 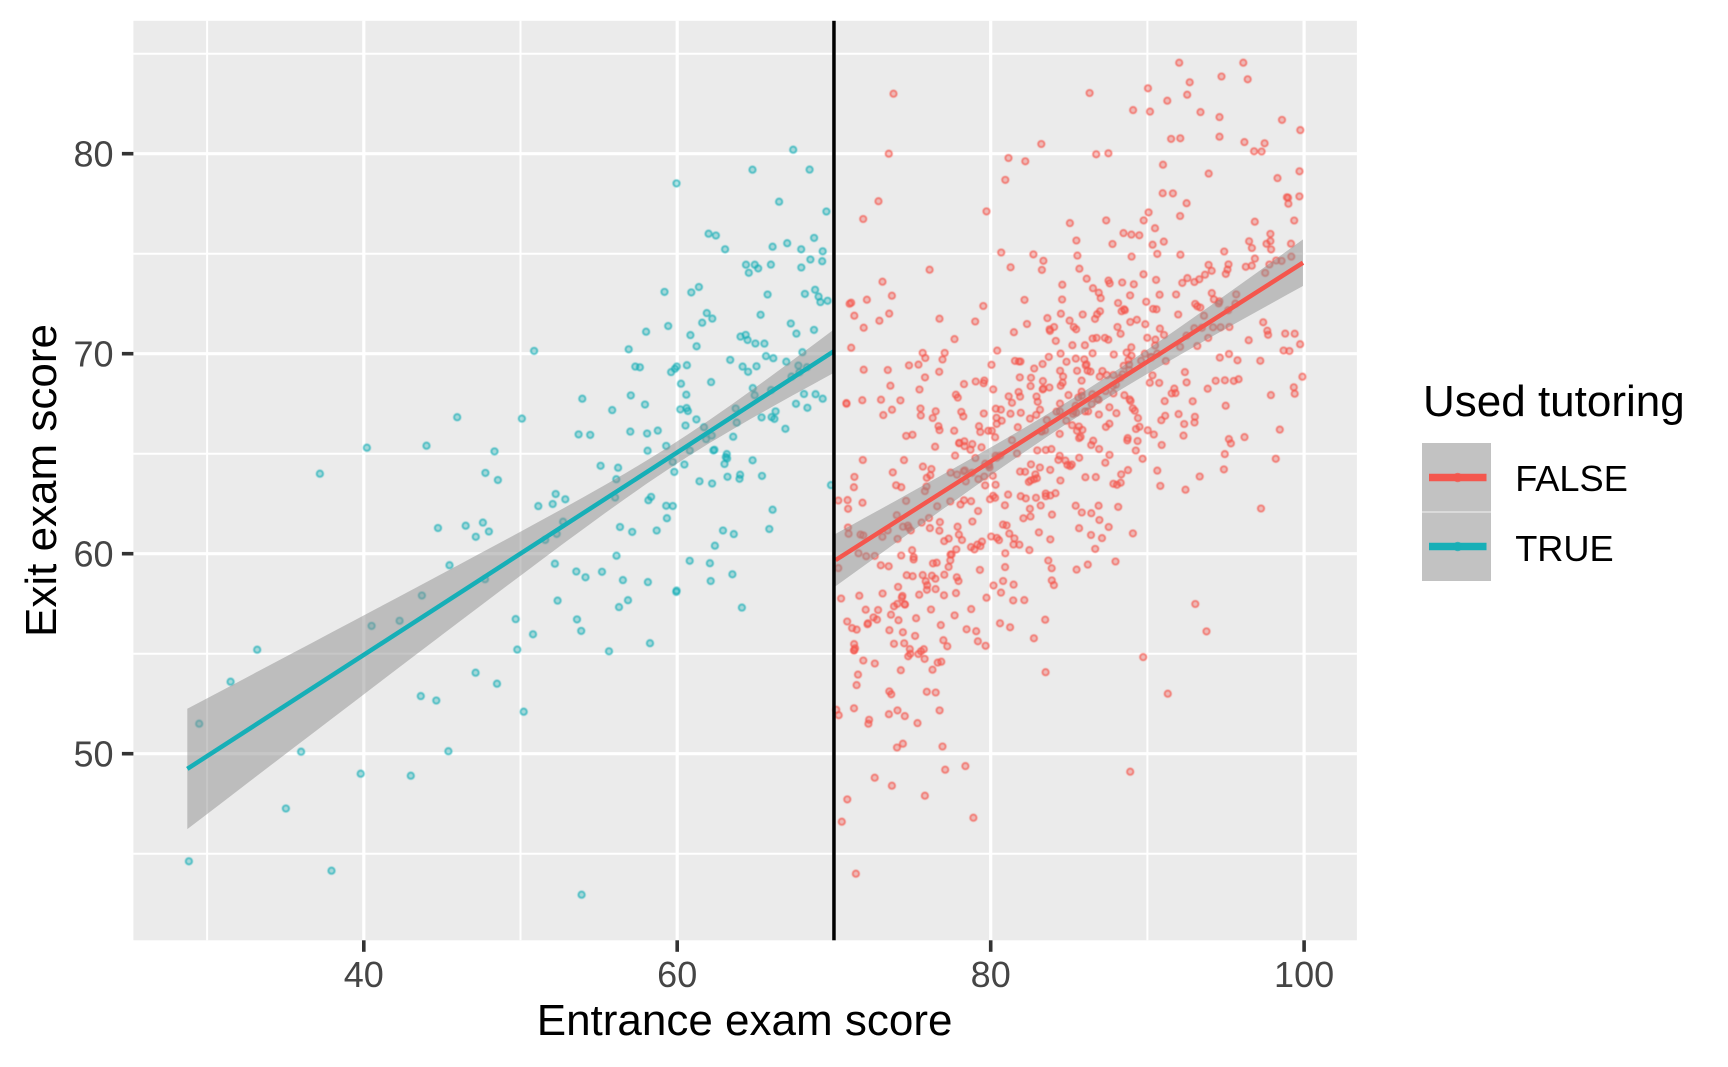 I want to click on svg-text: Used tutoring, so click(x=1554, y=401).